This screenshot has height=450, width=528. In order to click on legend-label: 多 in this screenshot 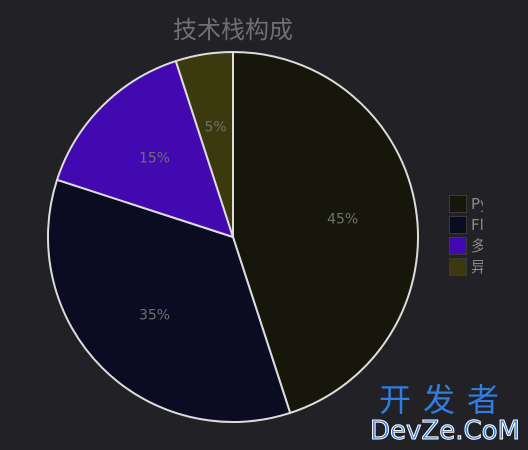, I will do `click(477, 246)`.